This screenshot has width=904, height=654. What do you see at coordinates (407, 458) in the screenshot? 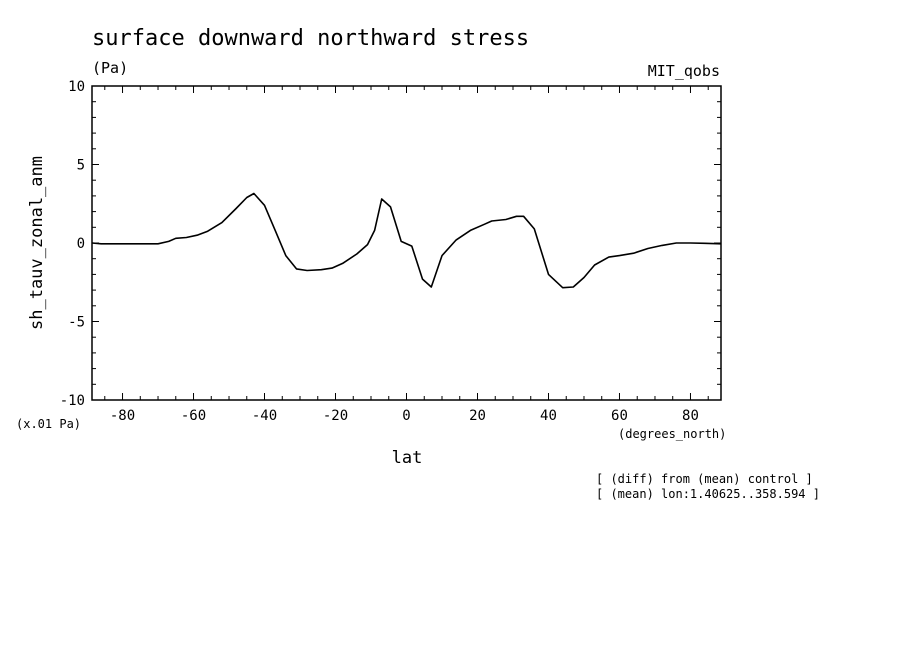
I see `x-axis-label: lat` at bounding box center [407, 458].